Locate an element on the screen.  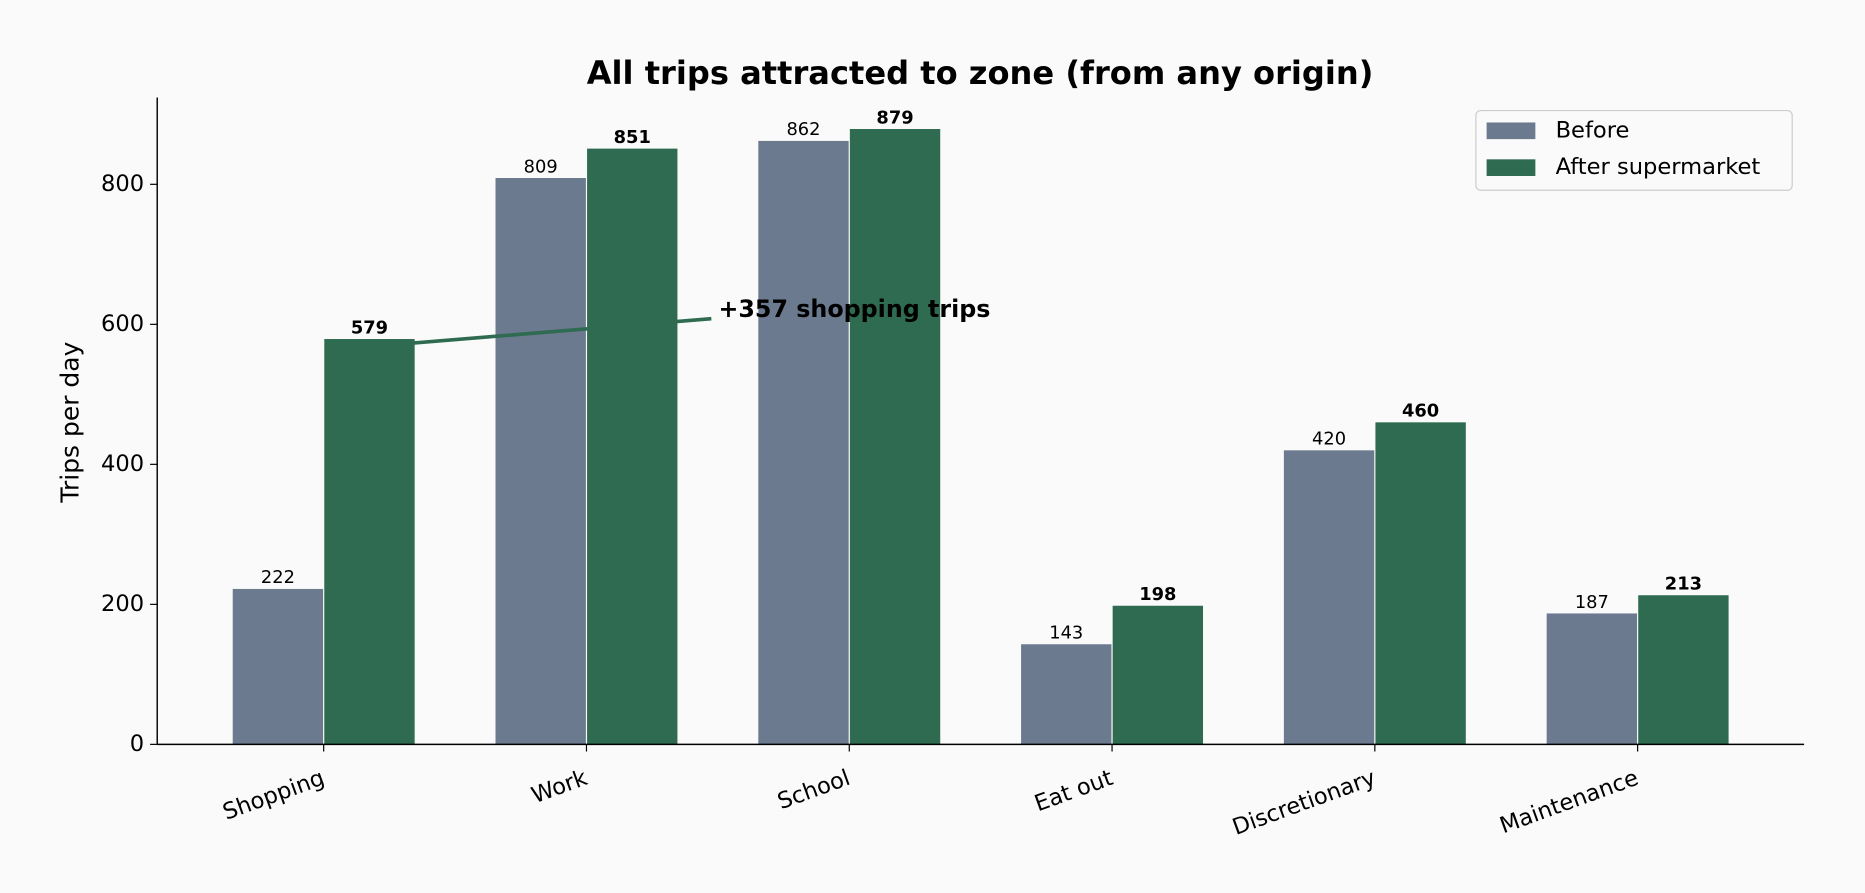
value-label: 420 is located at coordinates (1329, 439).